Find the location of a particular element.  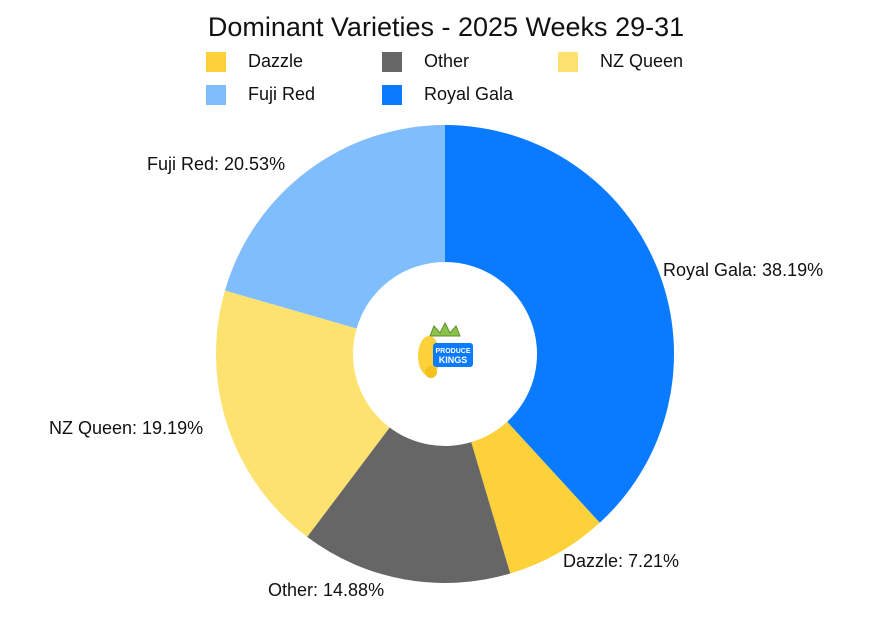

legend-item-other: Other is located at coordinates (425, 61).